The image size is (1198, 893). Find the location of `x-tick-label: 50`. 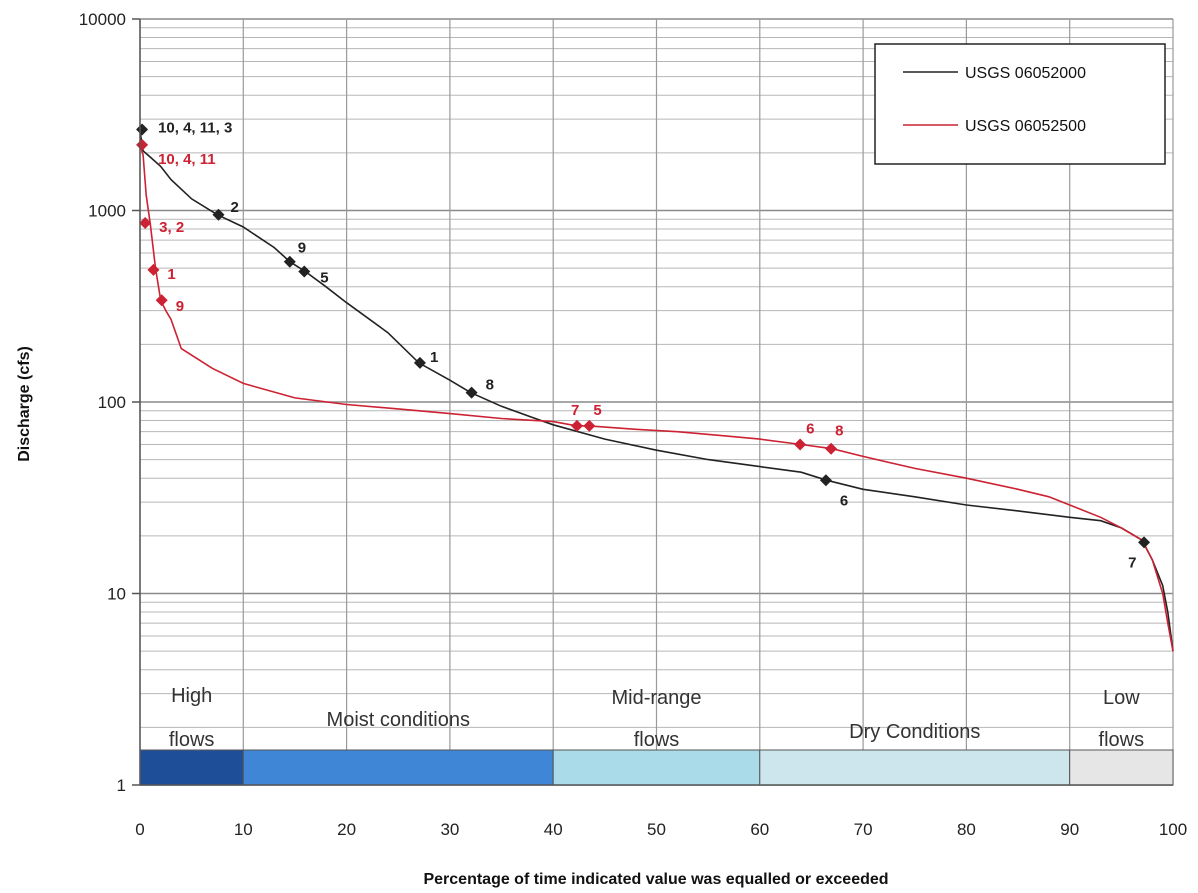

x-tick-label: 50 is located at coordinates (656, 829).